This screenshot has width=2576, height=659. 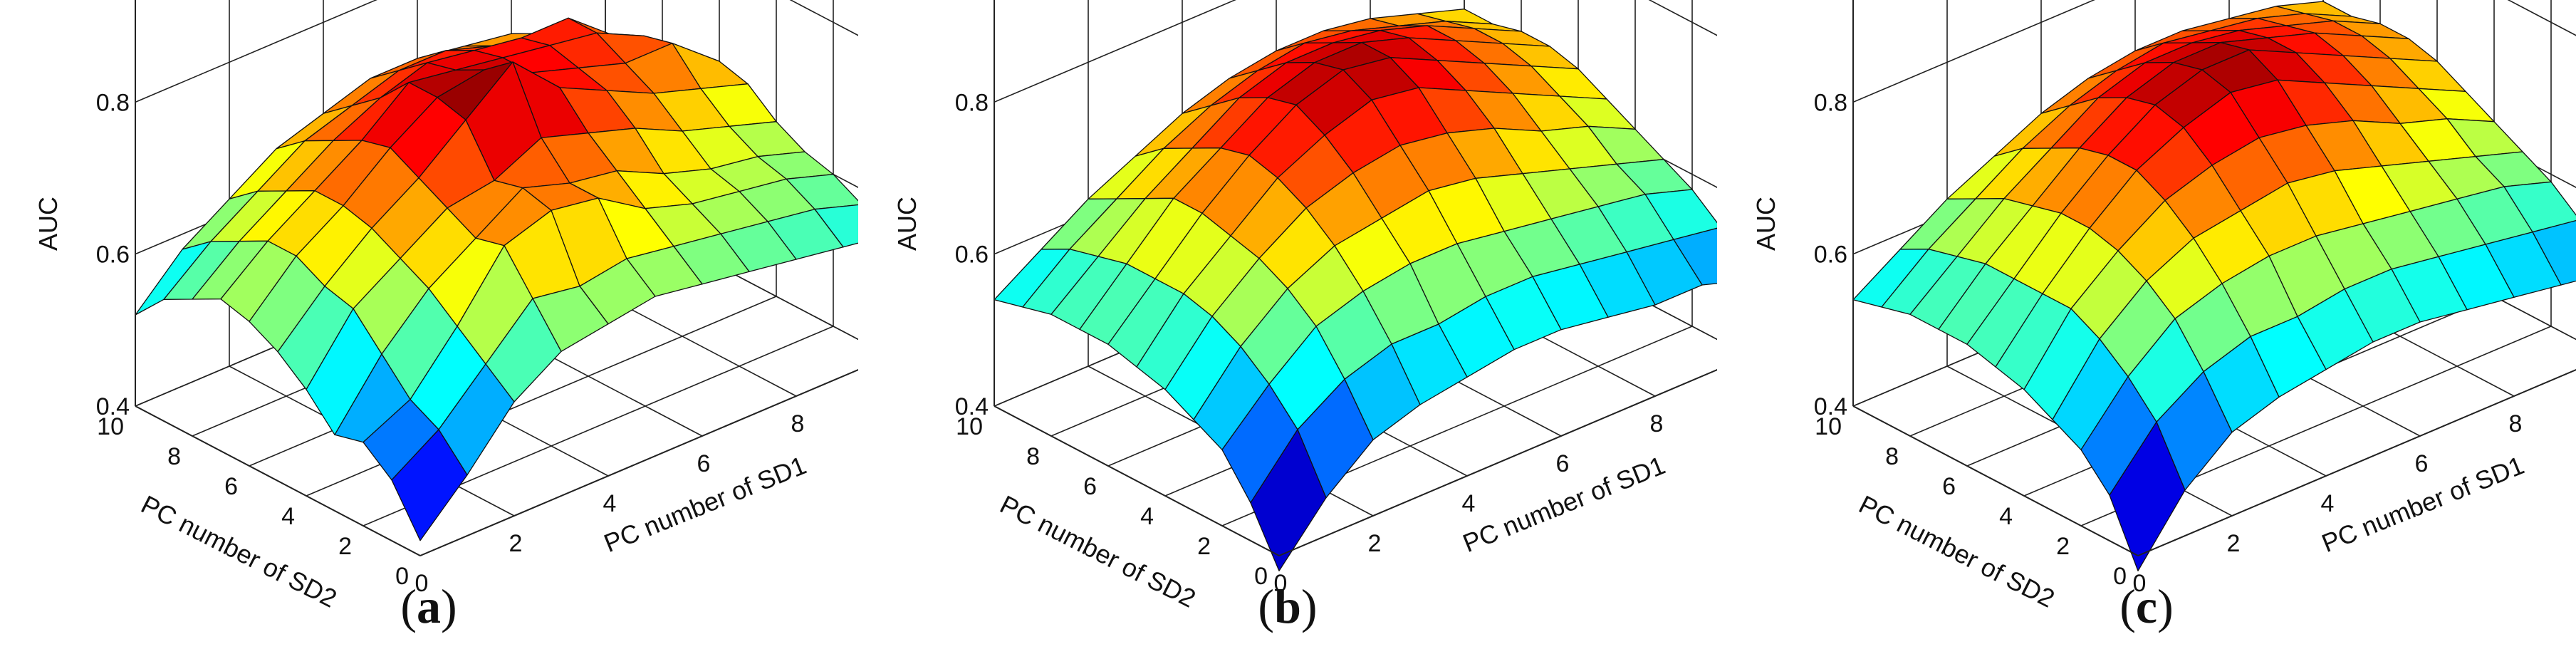 I want to click on caption-letter-a: a, so click(x=429, y=606).